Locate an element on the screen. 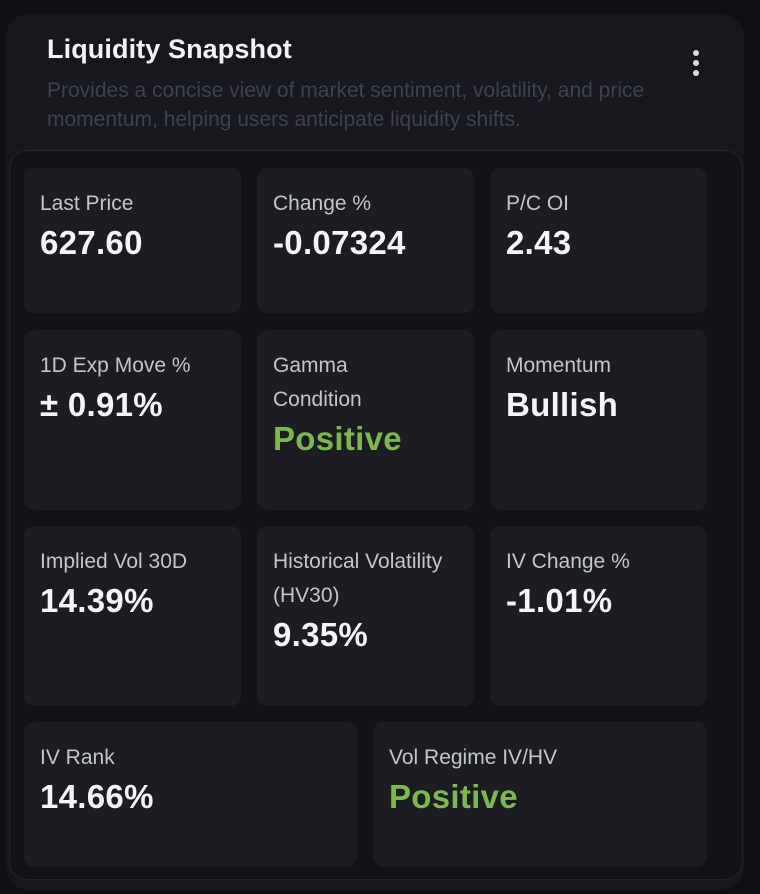  metric-value: 14.39% is located at coordinates (97, 600).